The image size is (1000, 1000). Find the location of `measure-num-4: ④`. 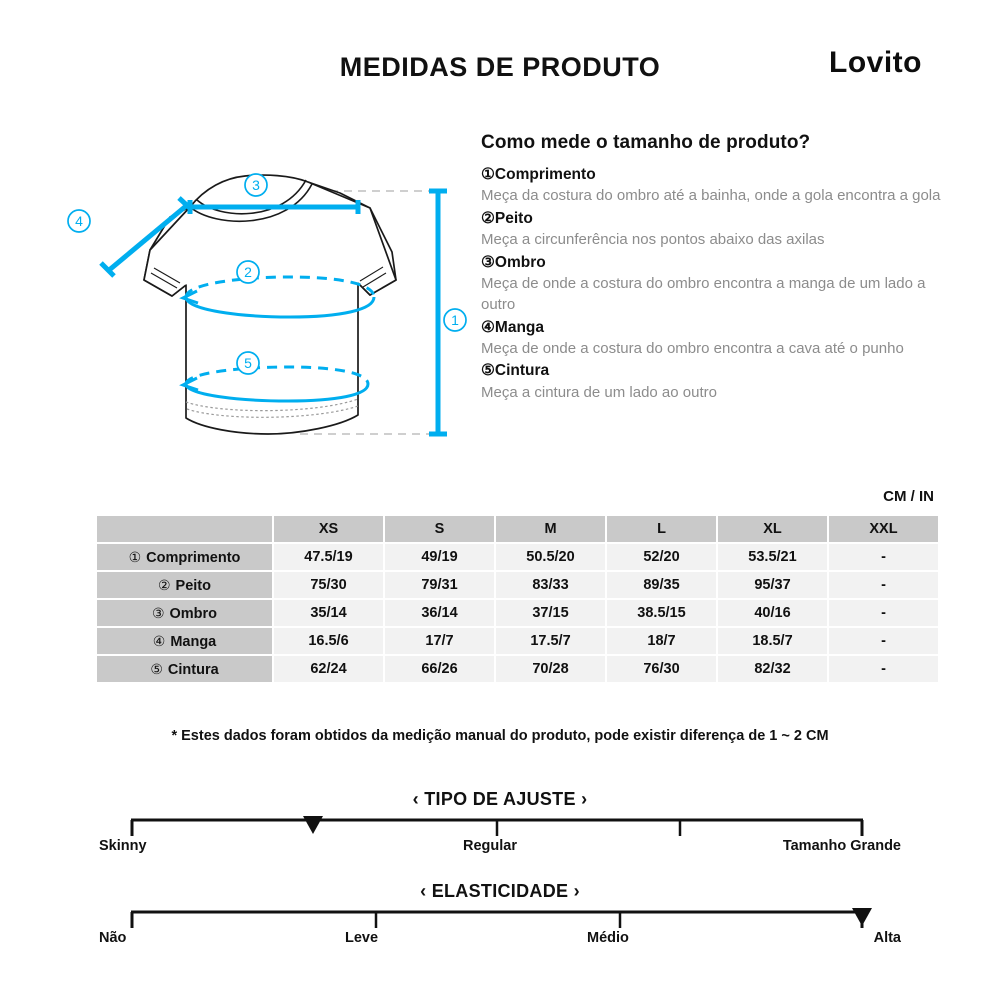

measure-num-4: ④ is located at coordinates (488, 327).